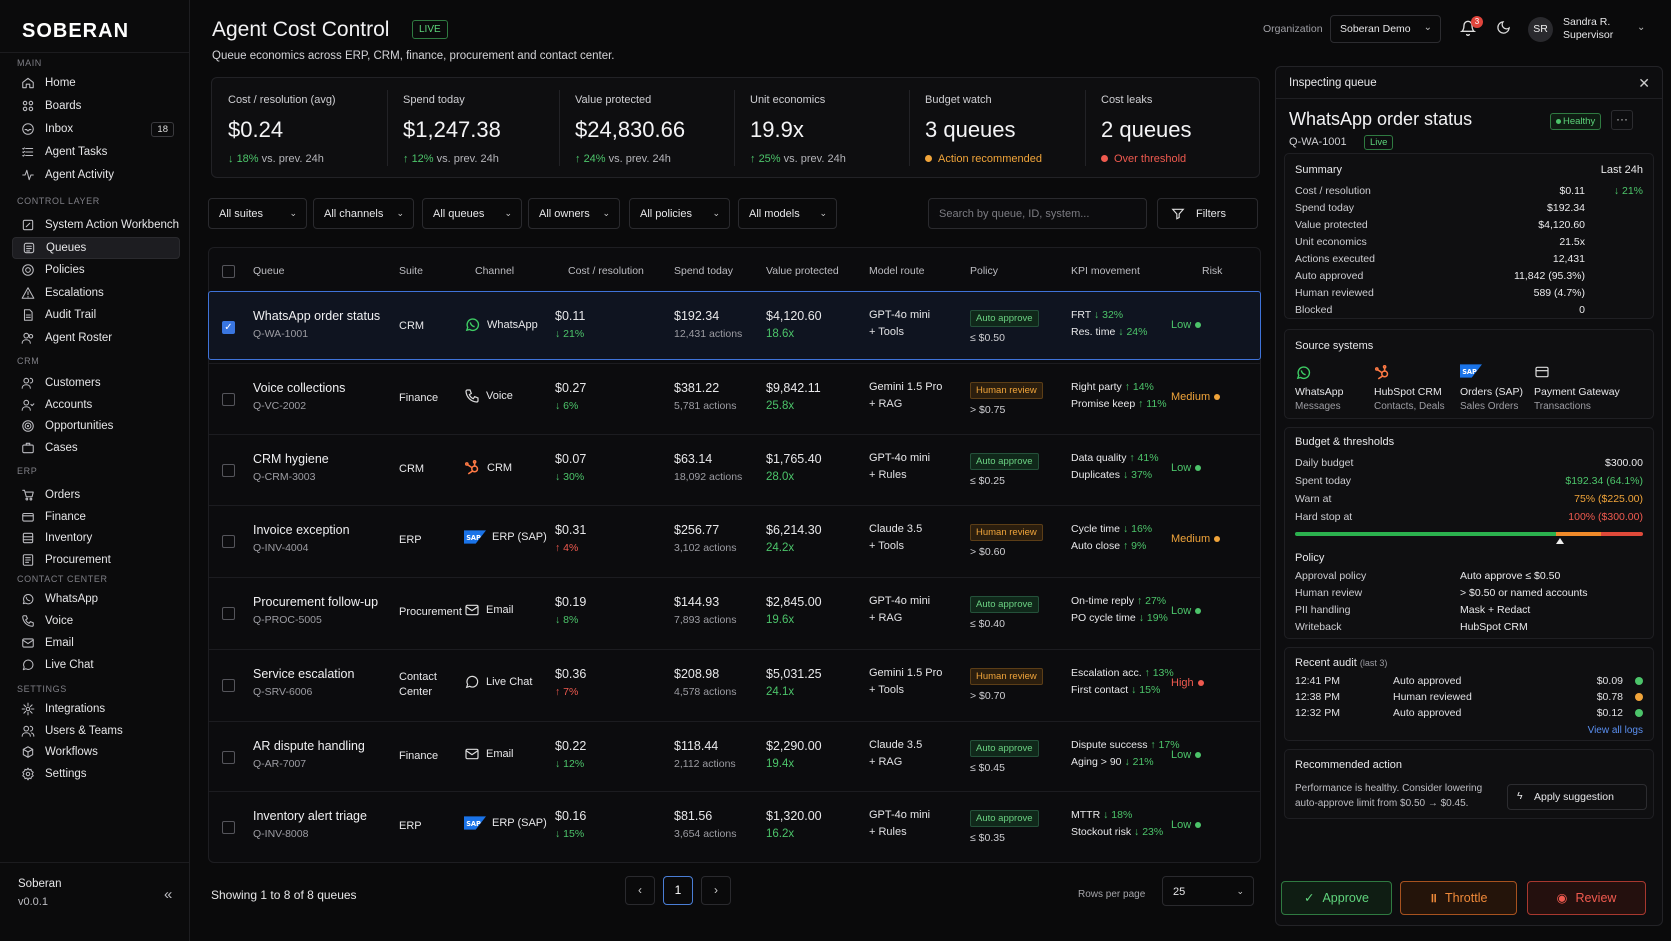  What do you see at coordinates (708, 477) in the screenshot?
I see `actions-count: 18,092 actions` at bounding box center [708, 477].